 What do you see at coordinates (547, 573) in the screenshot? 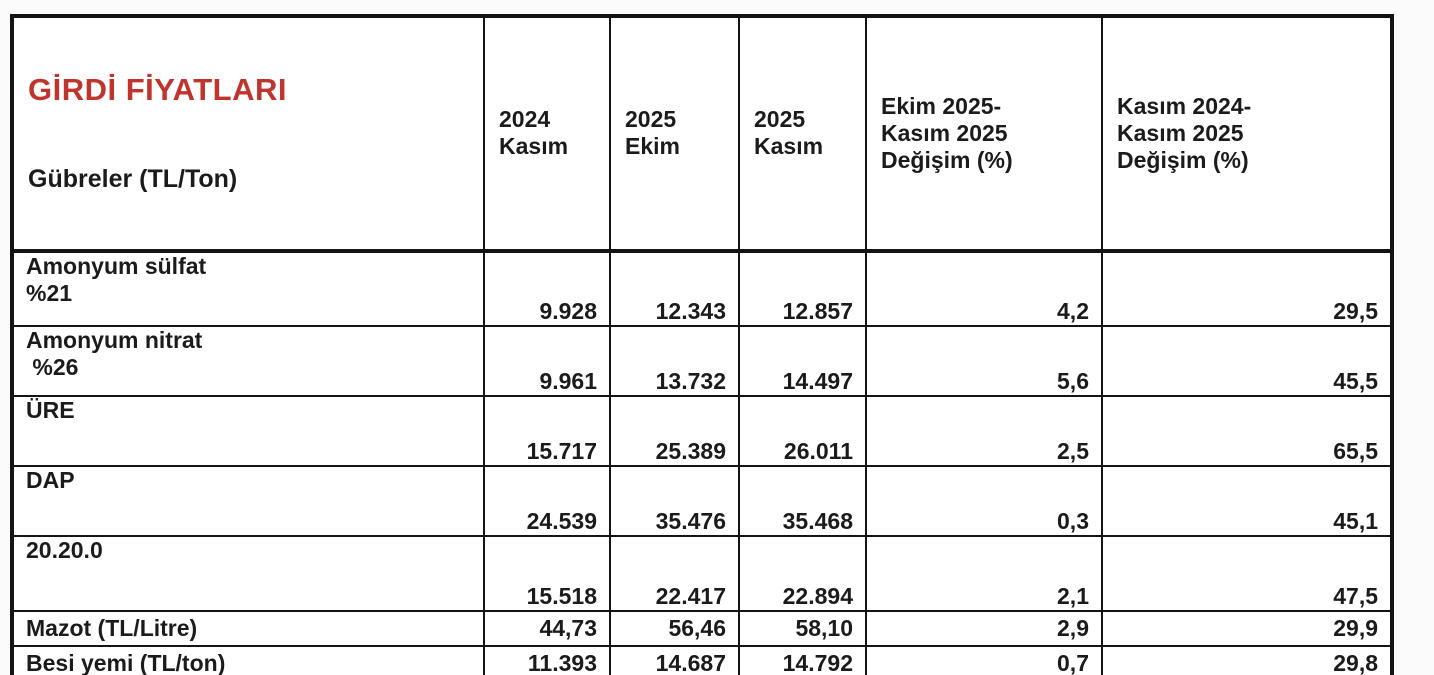
I see `price-2024-kasim: 15.518` at bounding box center [547, 573].